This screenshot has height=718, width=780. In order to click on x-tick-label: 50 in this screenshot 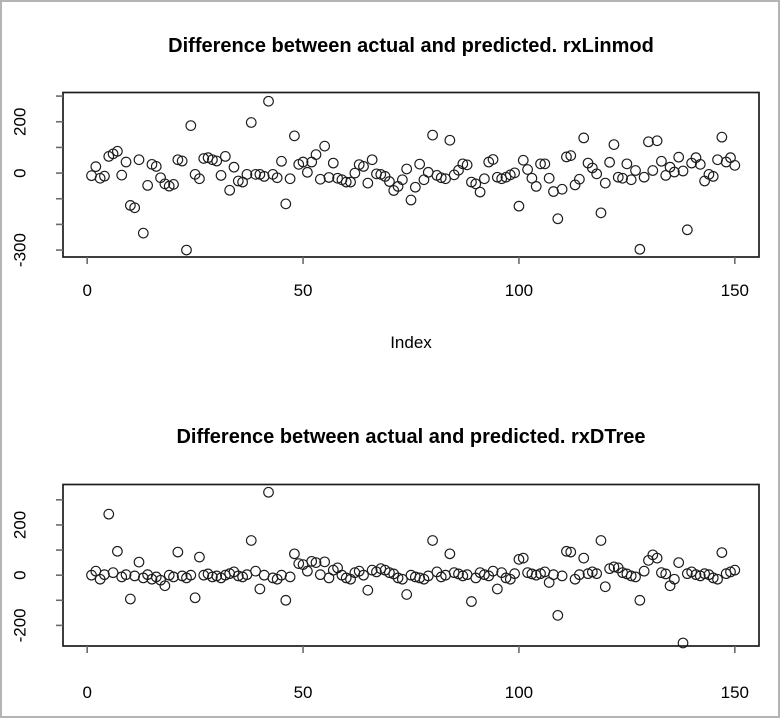, I will do `click(303, 290)`.